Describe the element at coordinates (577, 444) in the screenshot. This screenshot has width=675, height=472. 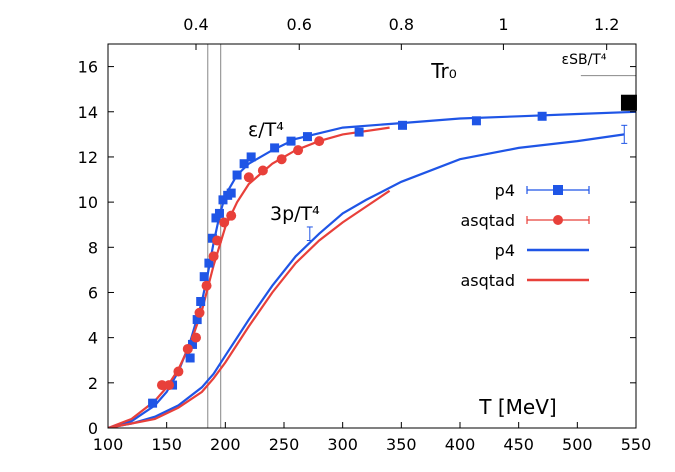
I see `x-tick-label-500: 500` at that location.